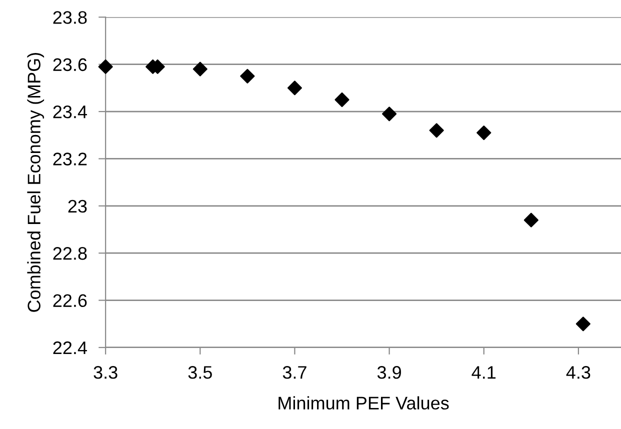  What do you see at coordinates (389, 372) in the screenshot?
I see `x-tick-label: 3.9` at bounding box center [389, 372].